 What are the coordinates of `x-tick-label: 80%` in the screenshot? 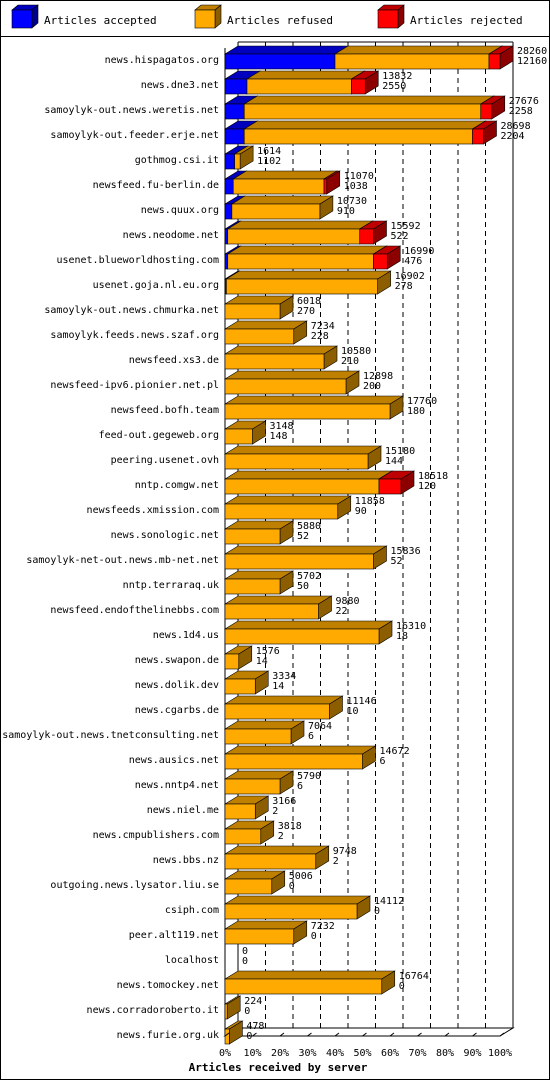 It's located at (445, 1053).